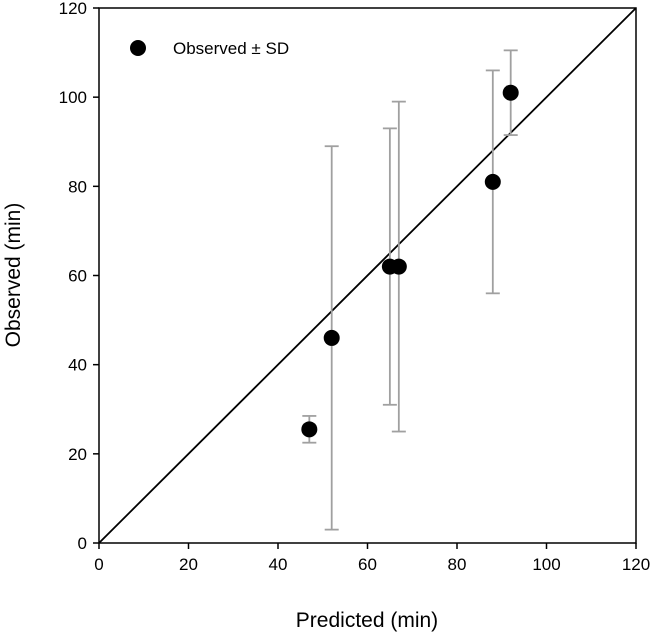  Describe the element at coordinates (188, 564) in the screenshot. I see `x-tick-label: 20` at that location.